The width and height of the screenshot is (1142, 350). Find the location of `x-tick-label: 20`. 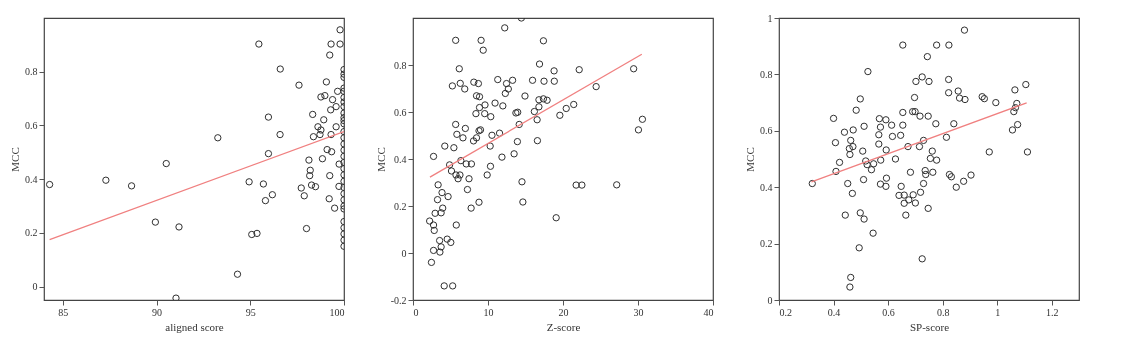

x-tick-label: 20 is located at coordinates (563, 312).